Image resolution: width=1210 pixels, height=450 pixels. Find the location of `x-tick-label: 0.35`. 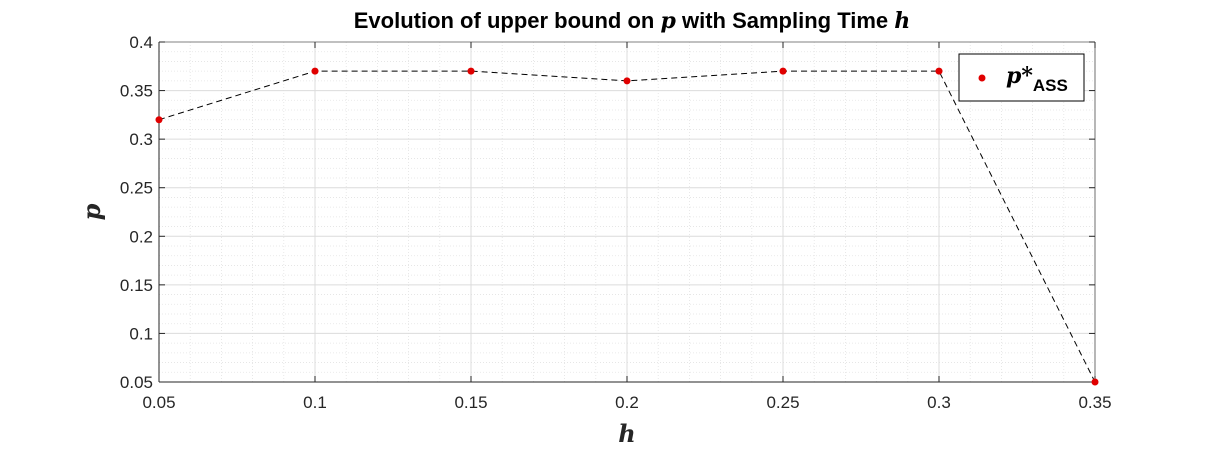

x-tick-label: 0.35 is located at coordinates (1094, 402).